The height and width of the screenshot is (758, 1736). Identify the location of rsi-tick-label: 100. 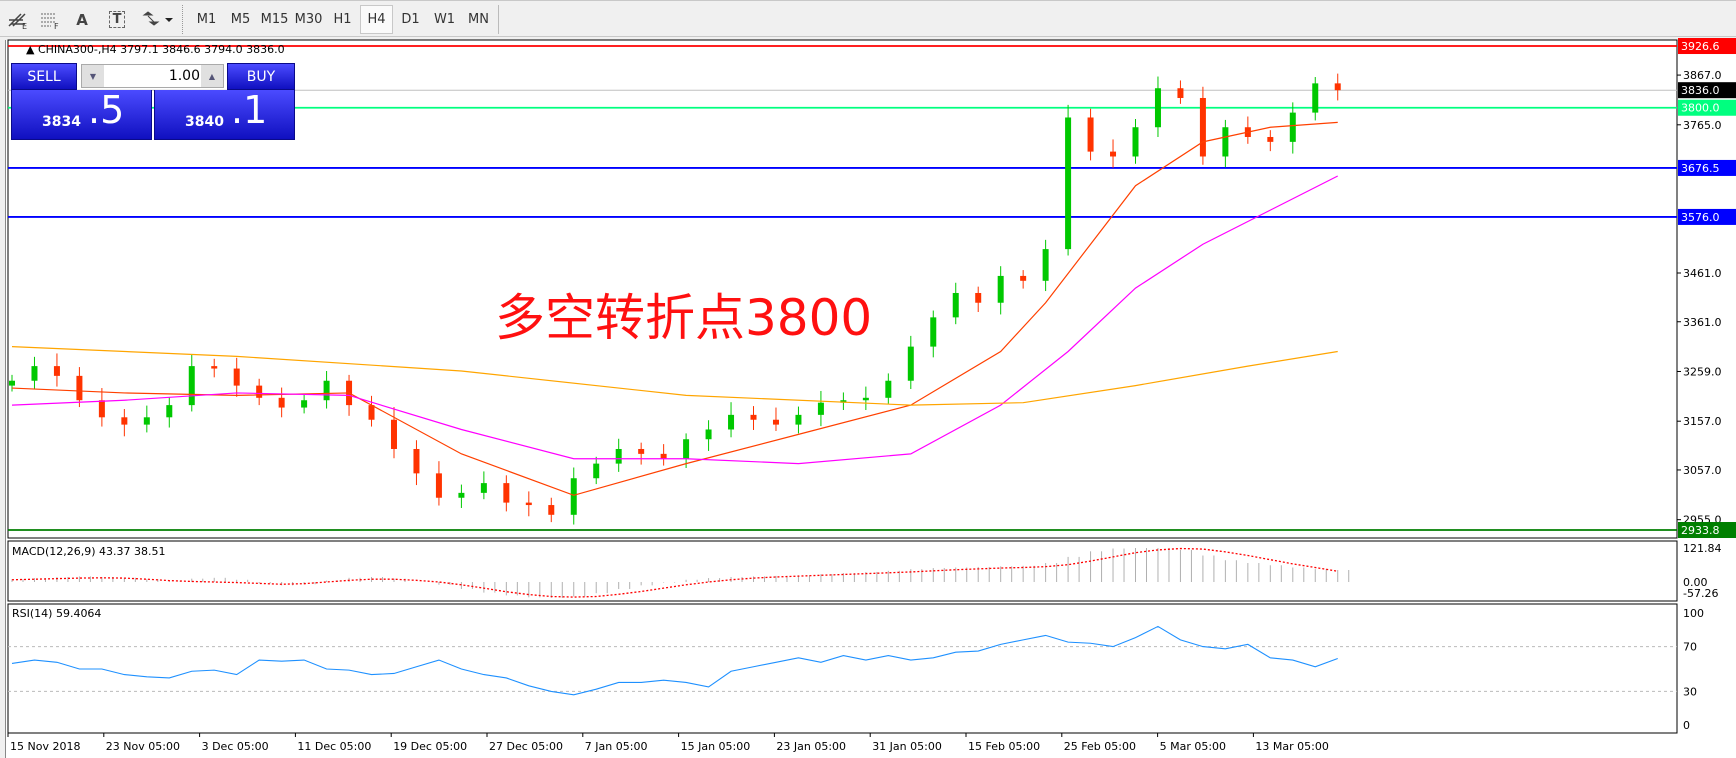
(1693, 613).